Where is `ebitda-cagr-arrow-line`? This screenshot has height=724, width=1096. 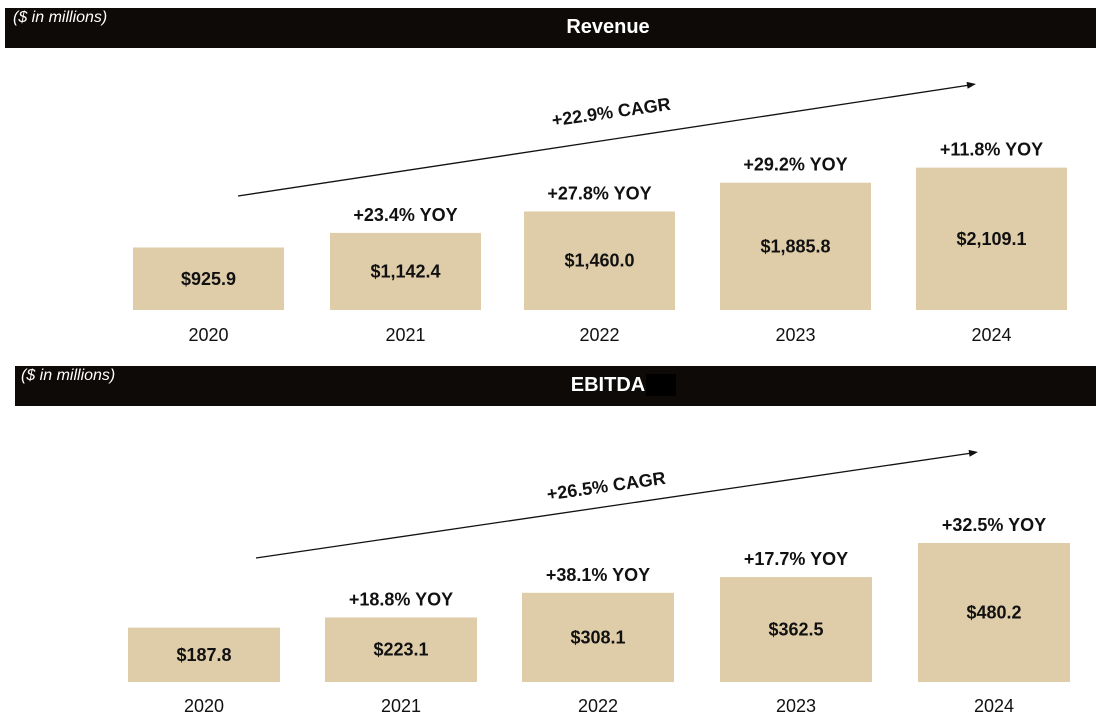 ebitda-cagr-arrow-line is located at coordinates (614, 505).